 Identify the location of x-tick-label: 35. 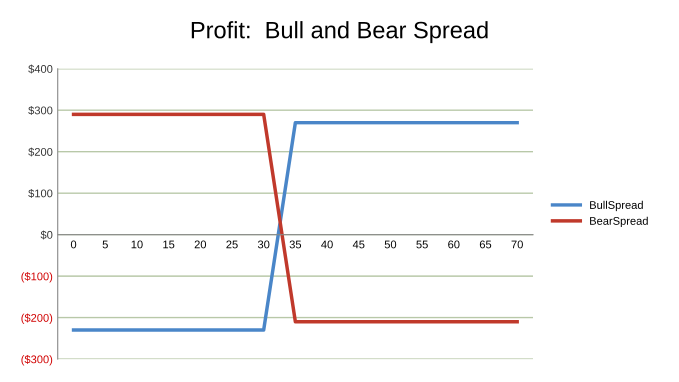
(296, 244).